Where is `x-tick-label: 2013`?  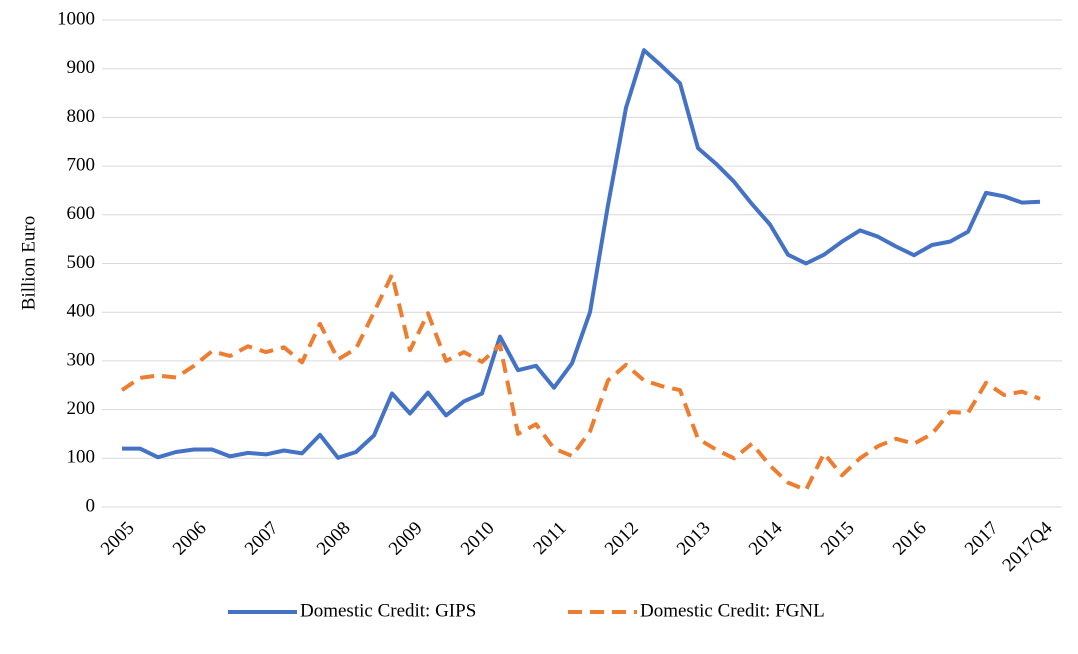
x-tick-label: 2013 is located at coordinates (694, 539).